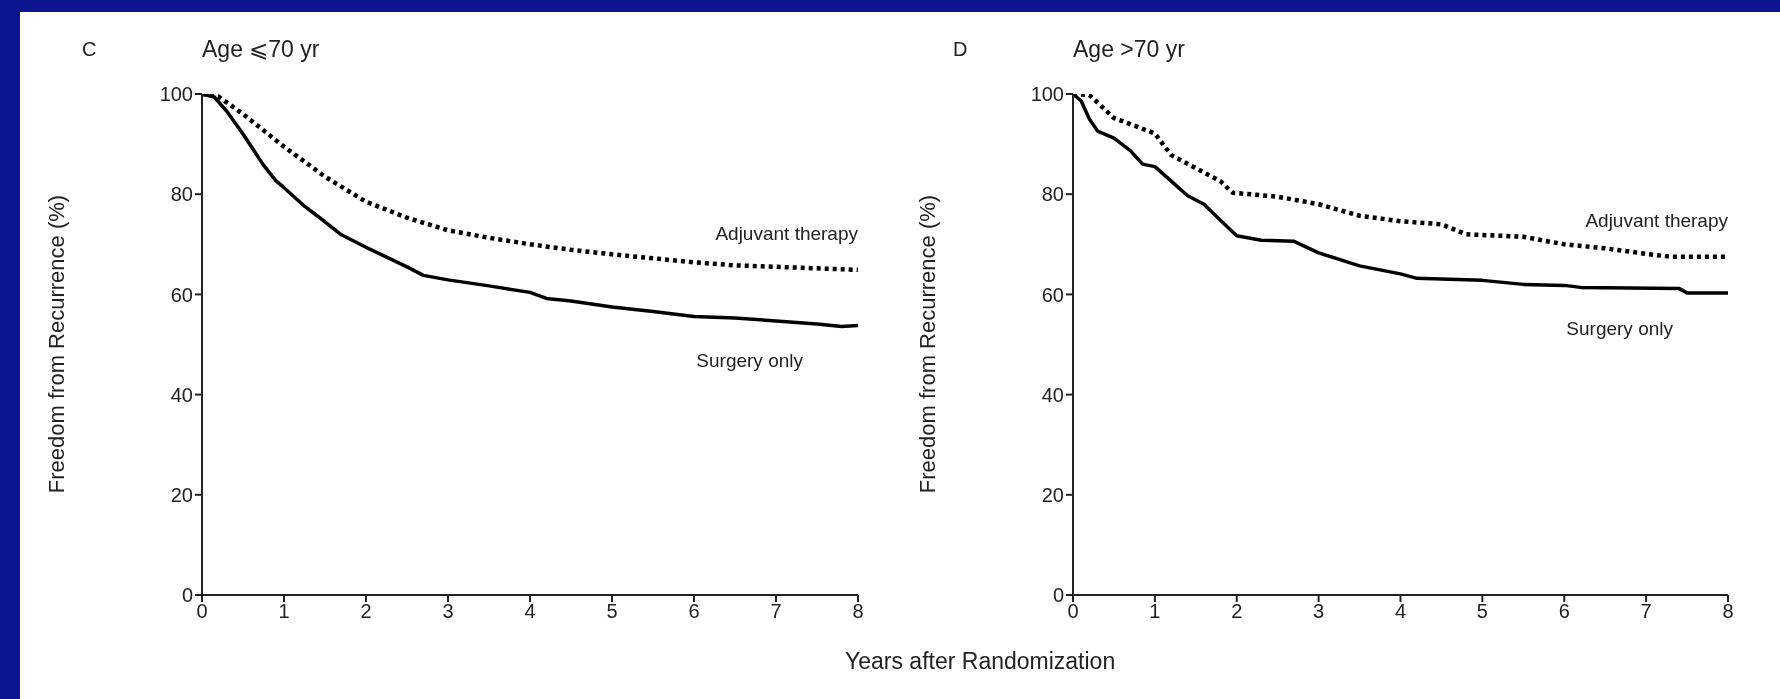 This screenshot has width=1780, height=699. What do you see at coordinates (960, 49) in the screenshot?
I see `text: D` at bounding box center [960, 49].